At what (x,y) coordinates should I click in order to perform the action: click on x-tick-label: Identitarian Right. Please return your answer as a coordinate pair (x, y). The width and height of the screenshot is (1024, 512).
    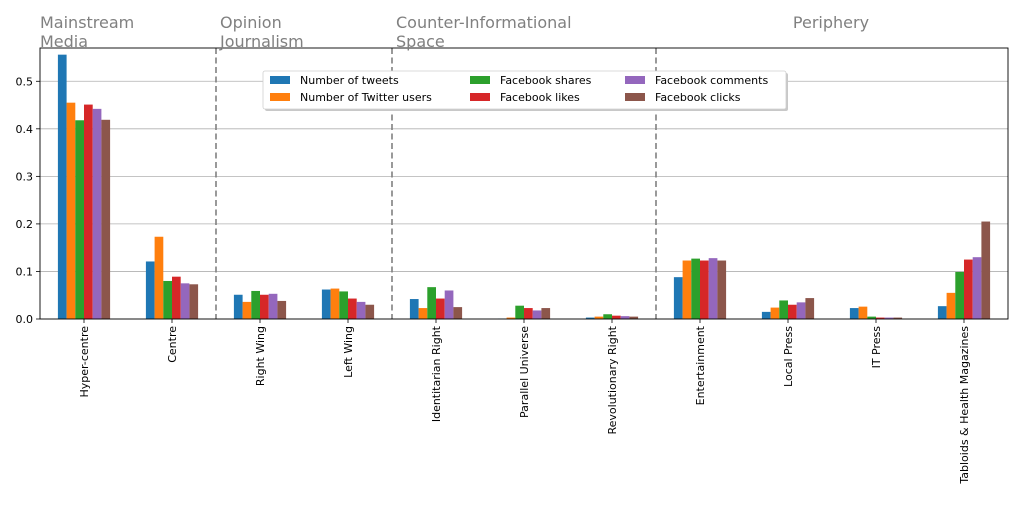
    Looking at the image, I should click on (436, 373).